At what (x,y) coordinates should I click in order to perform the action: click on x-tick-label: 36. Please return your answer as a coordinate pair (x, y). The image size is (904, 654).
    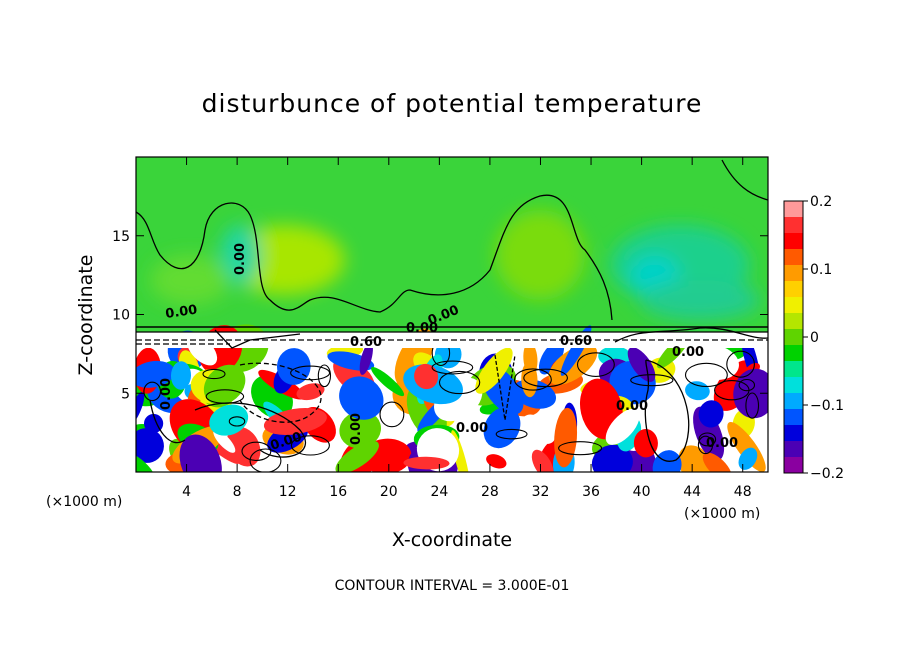
    Looking at the image, I should click on (591, 492).